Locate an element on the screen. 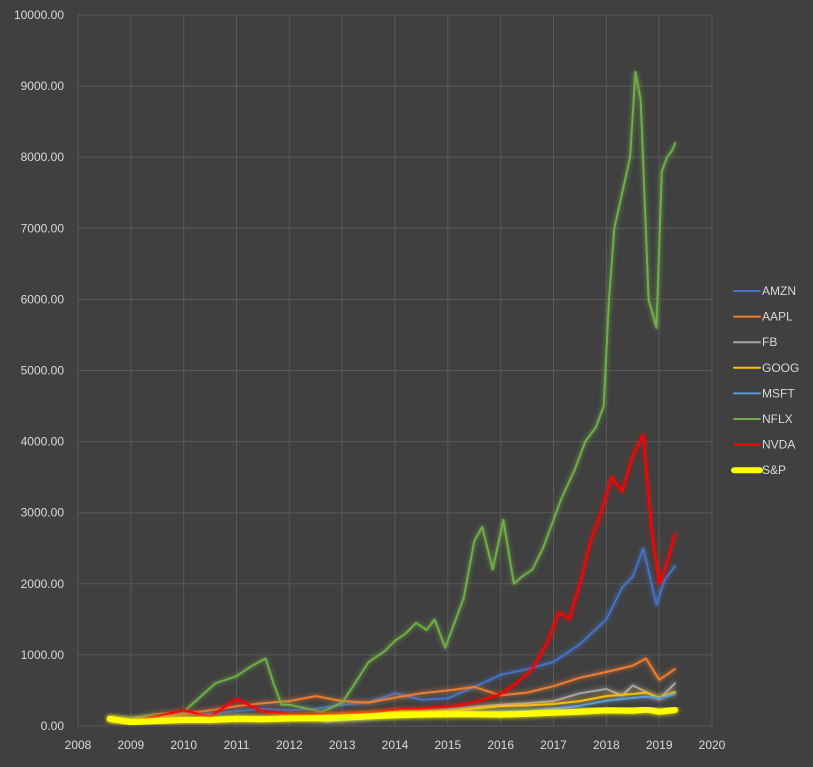 This screenshot has height=767, width=813. x-tick-label: 2014 is located at coordinates (395, 745).